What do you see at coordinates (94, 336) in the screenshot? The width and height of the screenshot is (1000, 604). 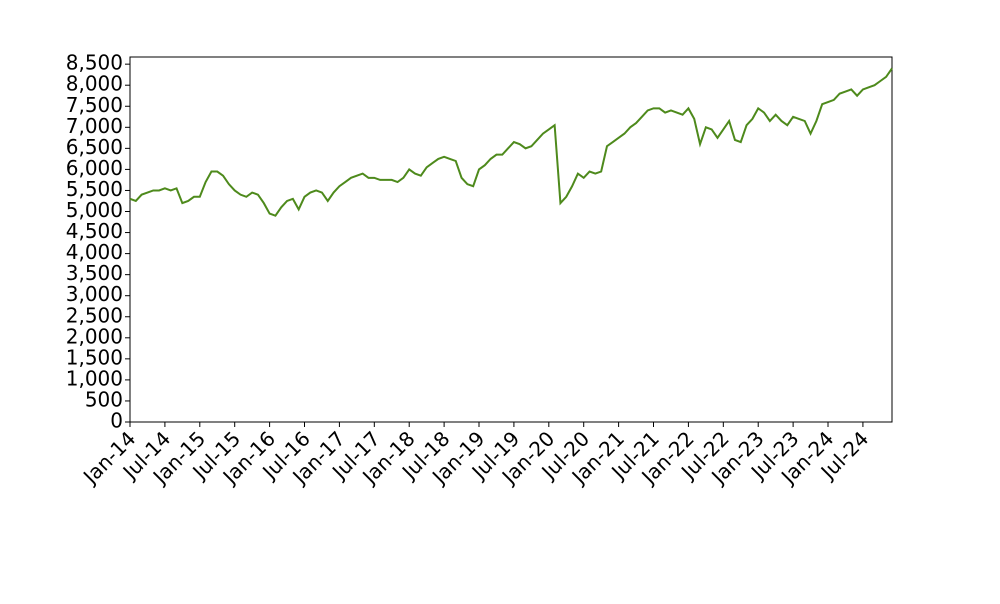 I see `y-tick-label: 2,000` at bounding box center [94, 336].